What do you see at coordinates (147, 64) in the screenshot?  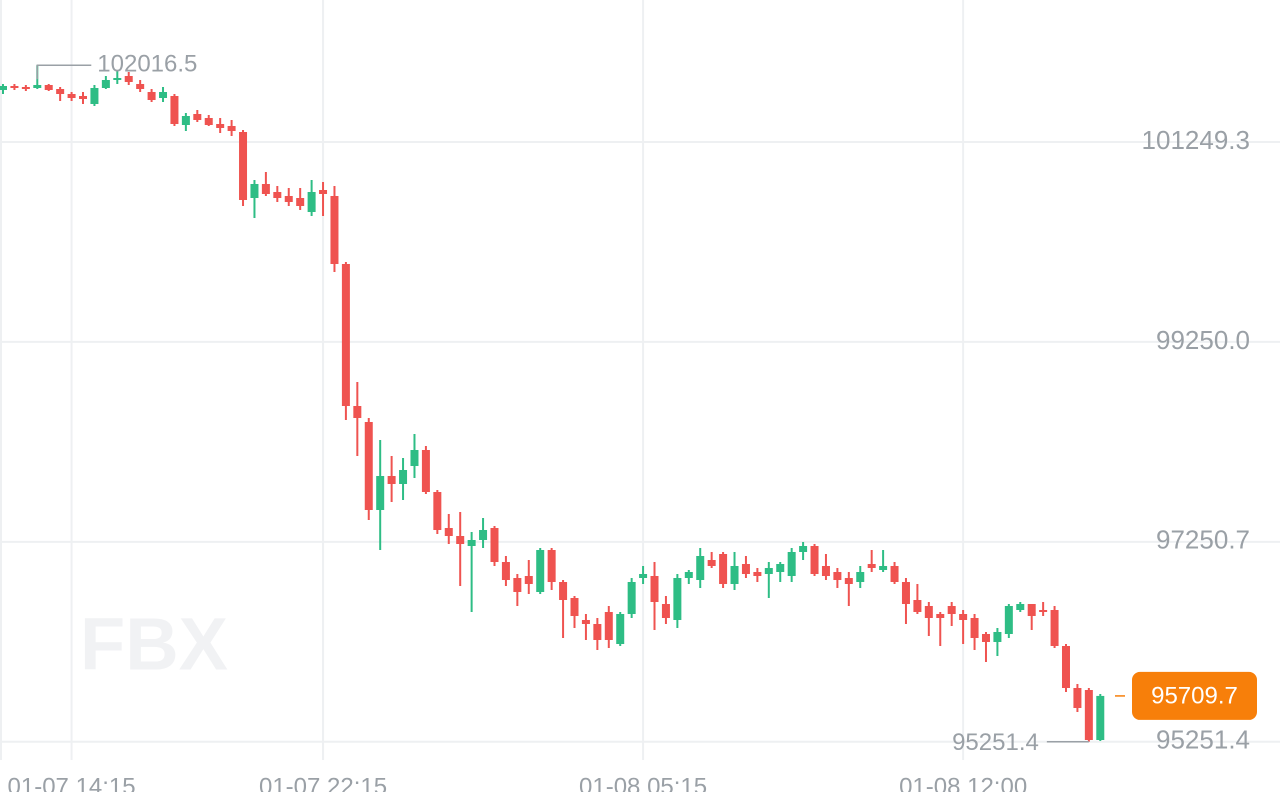 I see `max-label: 102016.5` at bounding box center [147, 64].